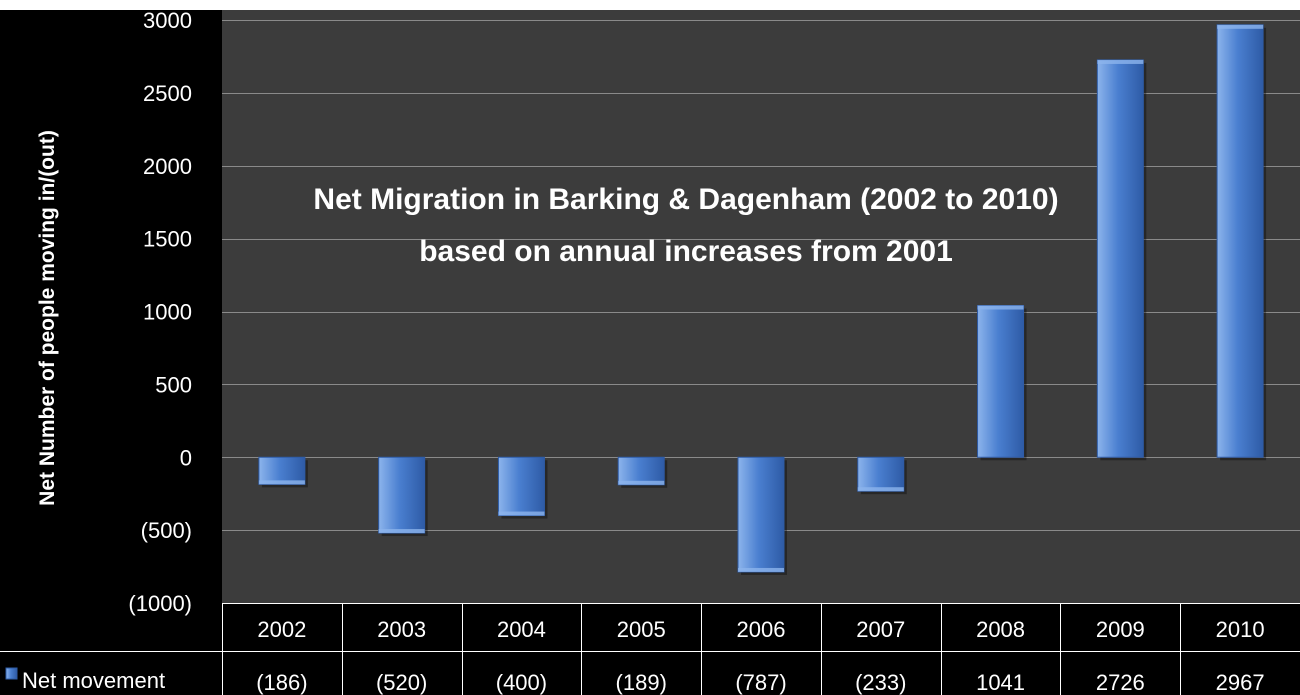  Describe the element at coordinates (281, 682) in the screenshot. I see `data-label: (186)` at that location.